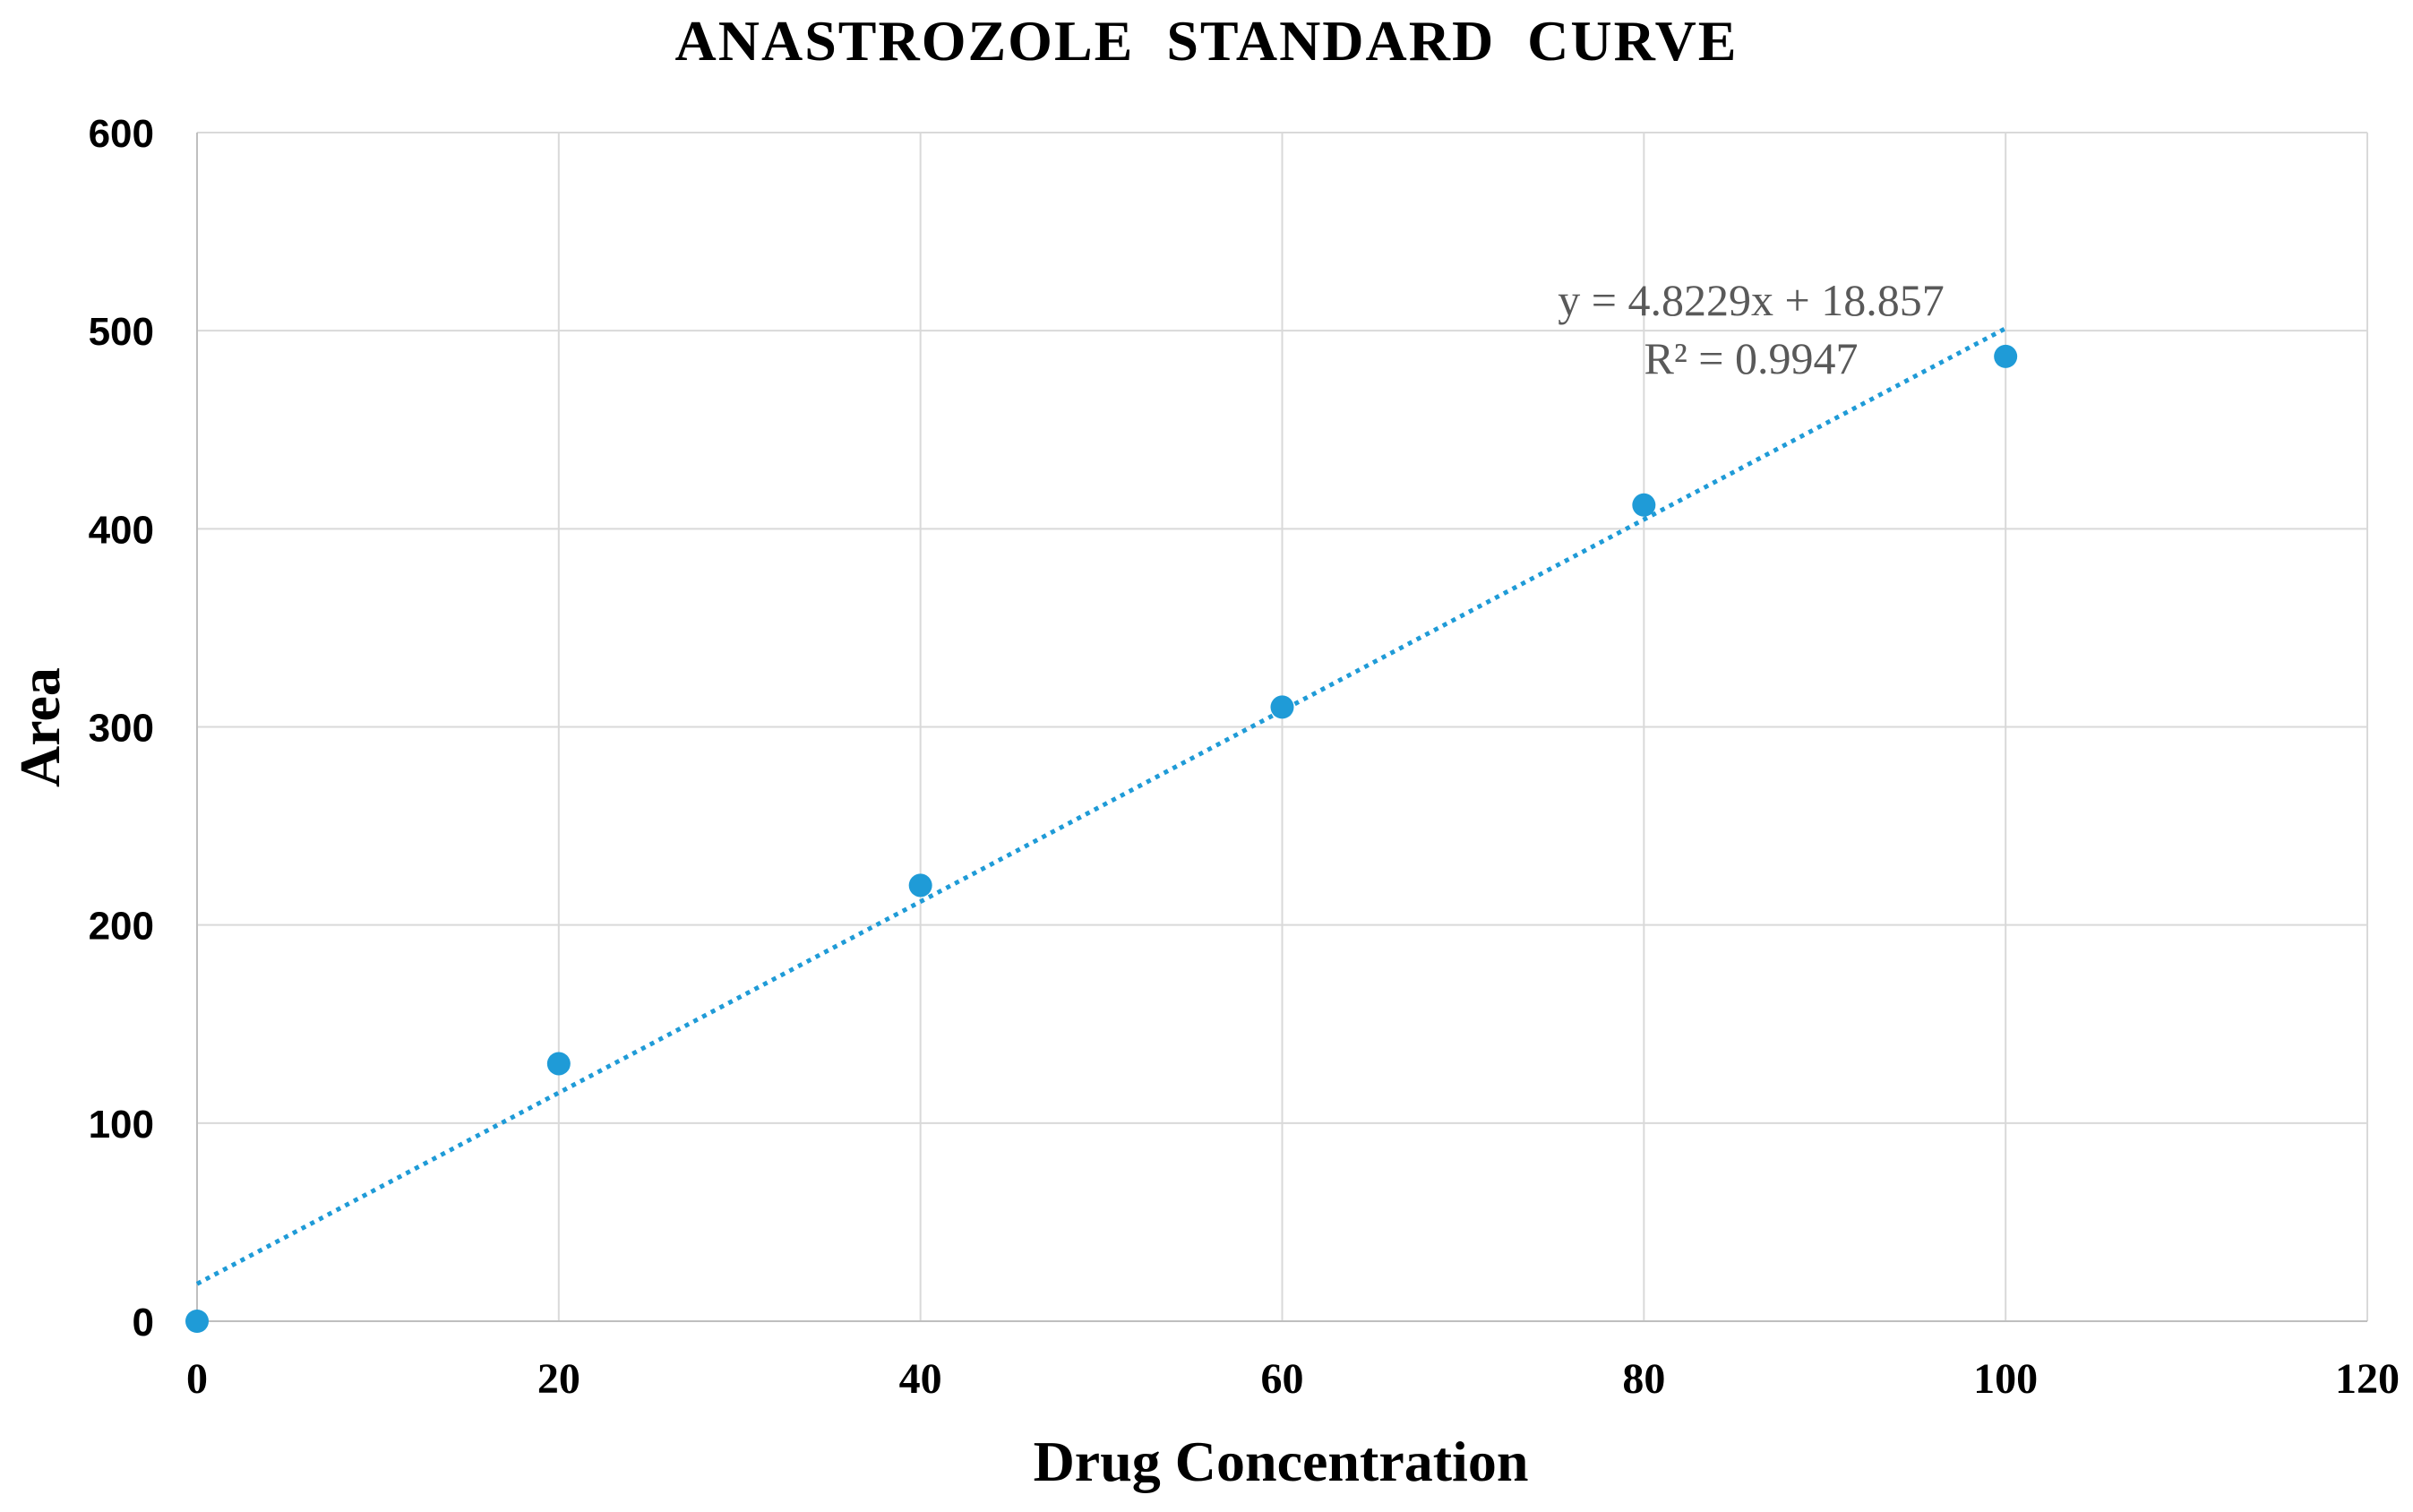  Describe the element at coordinates (1643, 1379) in the screenshot. I see `x-tick-label: 80` at that location.